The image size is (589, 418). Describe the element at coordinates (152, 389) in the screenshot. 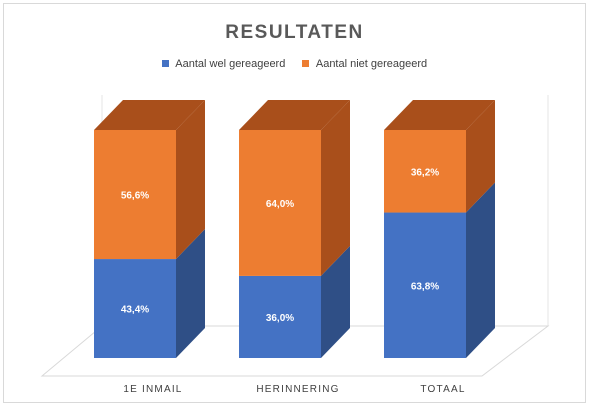

I see `category-label-0: 1E INMAIL` at that location.